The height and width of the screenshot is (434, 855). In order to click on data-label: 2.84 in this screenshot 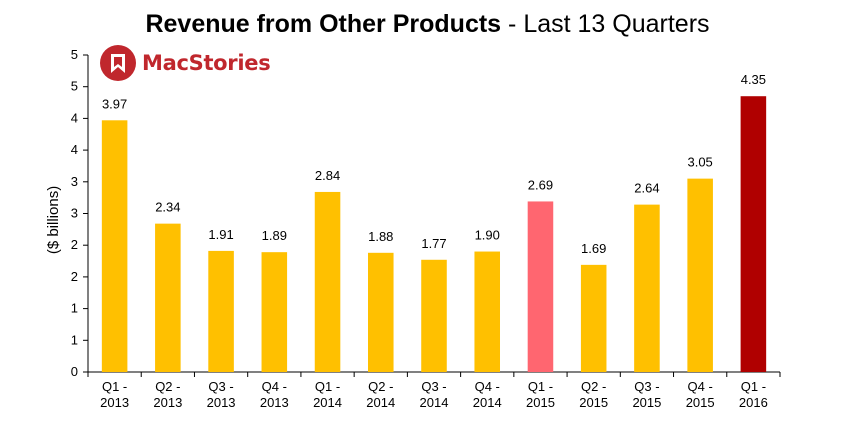, I will do `click(327, 175)`.